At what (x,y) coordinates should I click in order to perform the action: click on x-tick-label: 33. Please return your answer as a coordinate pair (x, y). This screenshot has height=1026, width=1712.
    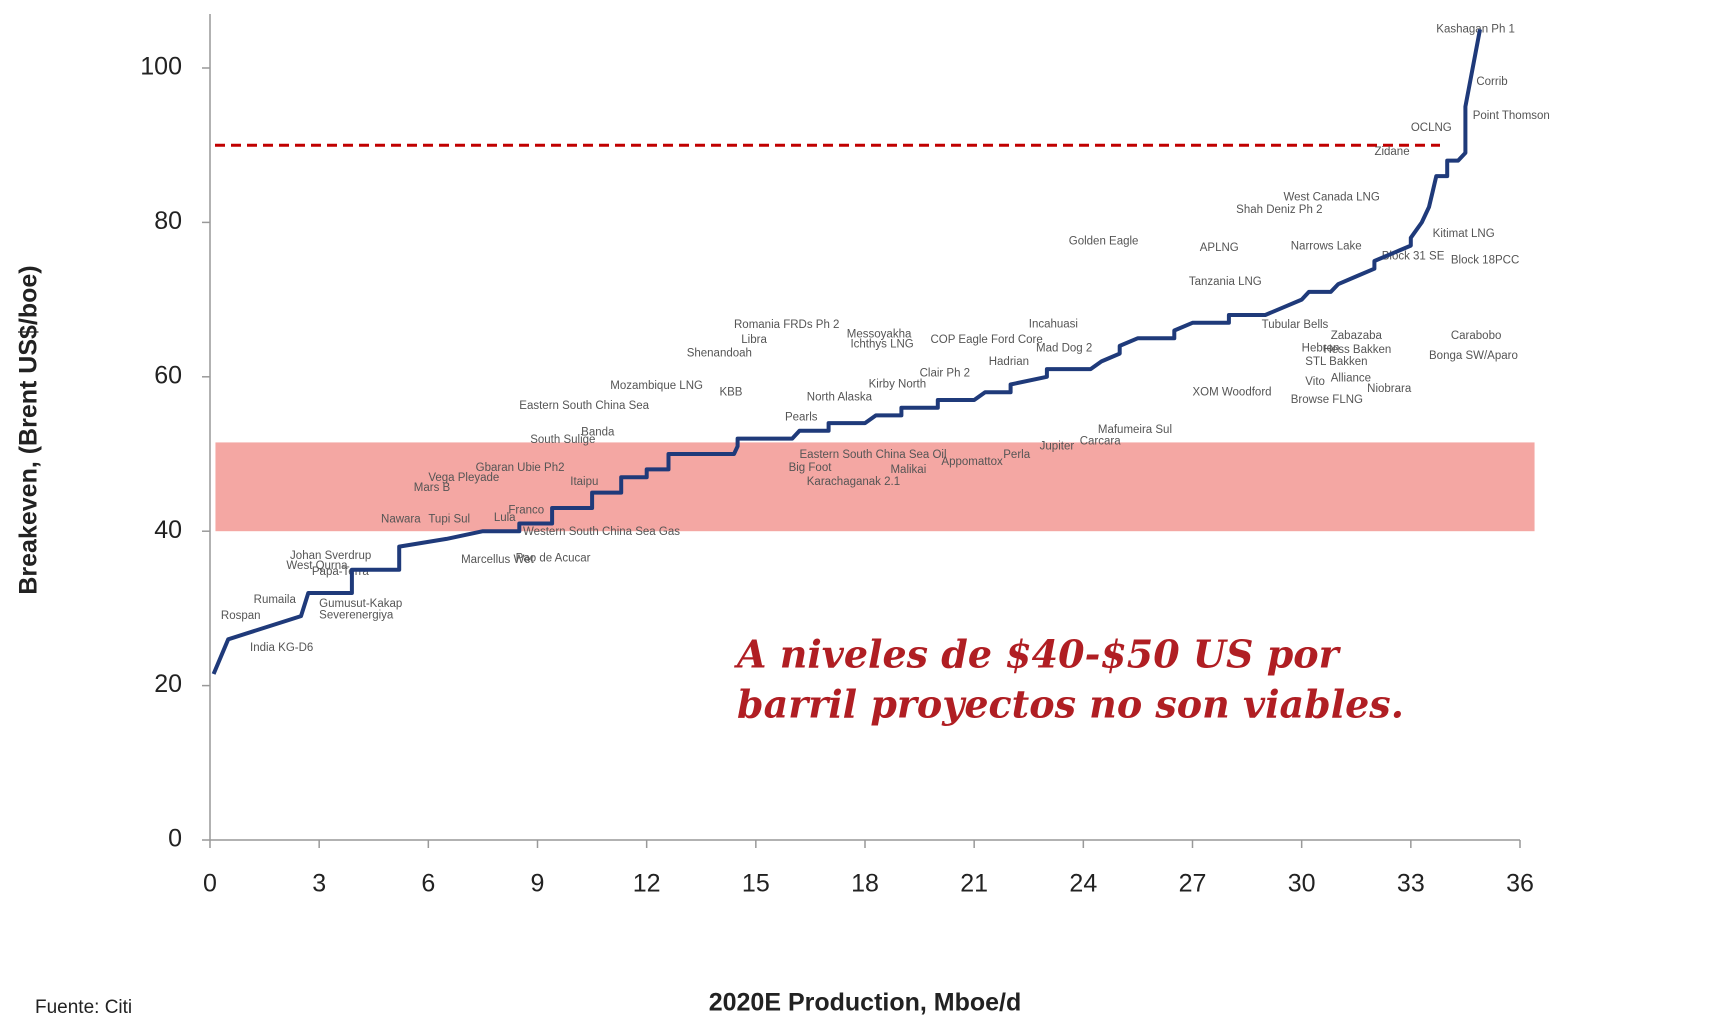
    Looking at the image, I should click on (1411, 884).